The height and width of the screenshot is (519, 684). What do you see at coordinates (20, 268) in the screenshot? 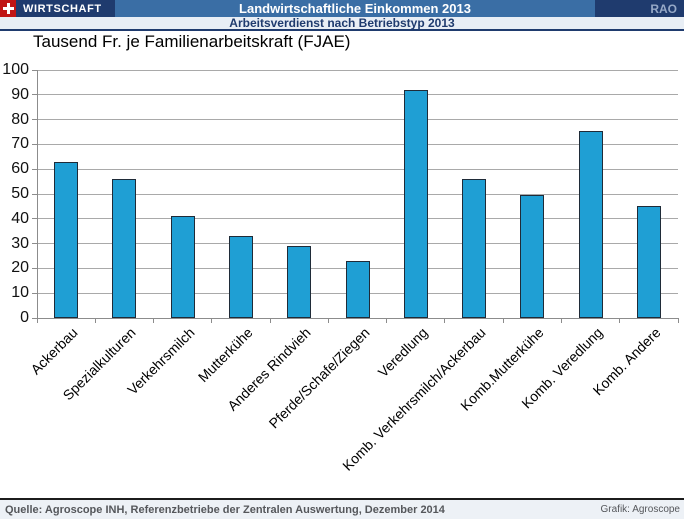
I see `y-axis-label: 20` at bounding box center [20, 268].